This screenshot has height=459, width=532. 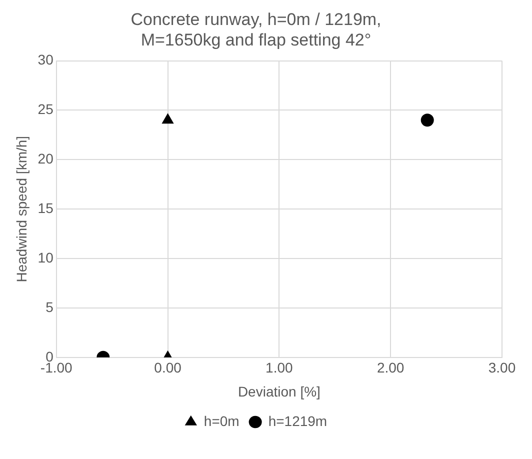 I want to click on x-axis-title: Deviation [%], so click(x=279, y=391).